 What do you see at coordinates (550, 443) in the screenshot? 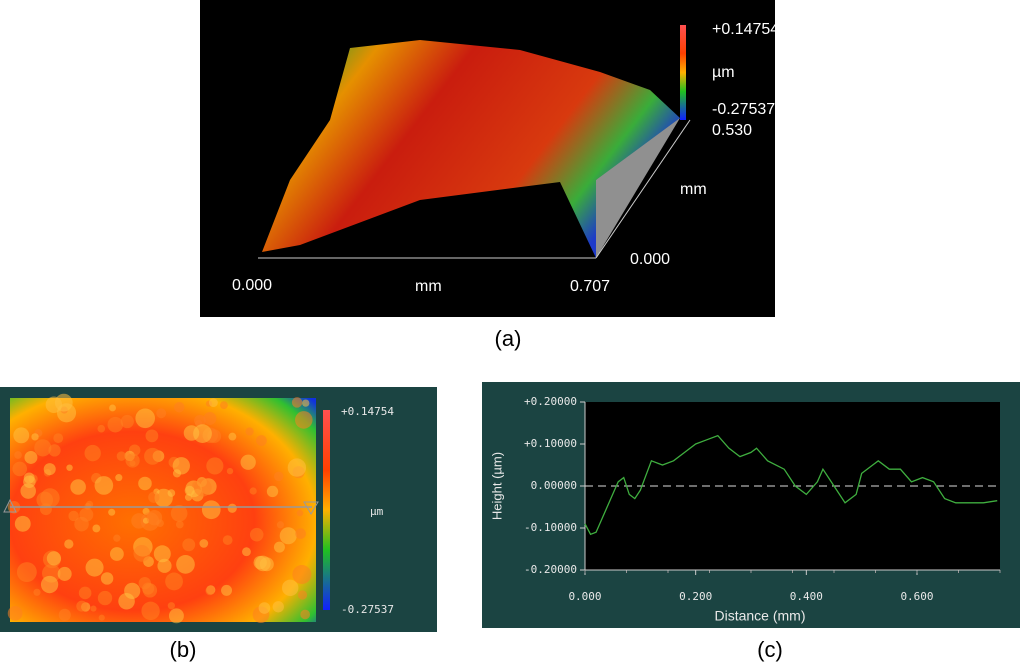
I see `y-tick-label: +0.10000` at bounding box center [550, 443].